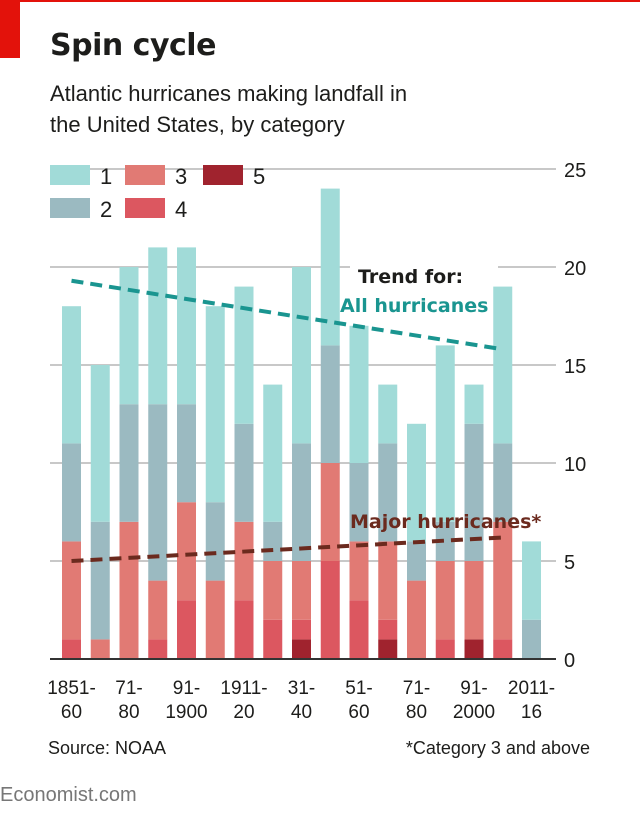 The width and height of the screenshot is (640, 817). I want to click on legend-swatch-cat5, so click(223, 175).